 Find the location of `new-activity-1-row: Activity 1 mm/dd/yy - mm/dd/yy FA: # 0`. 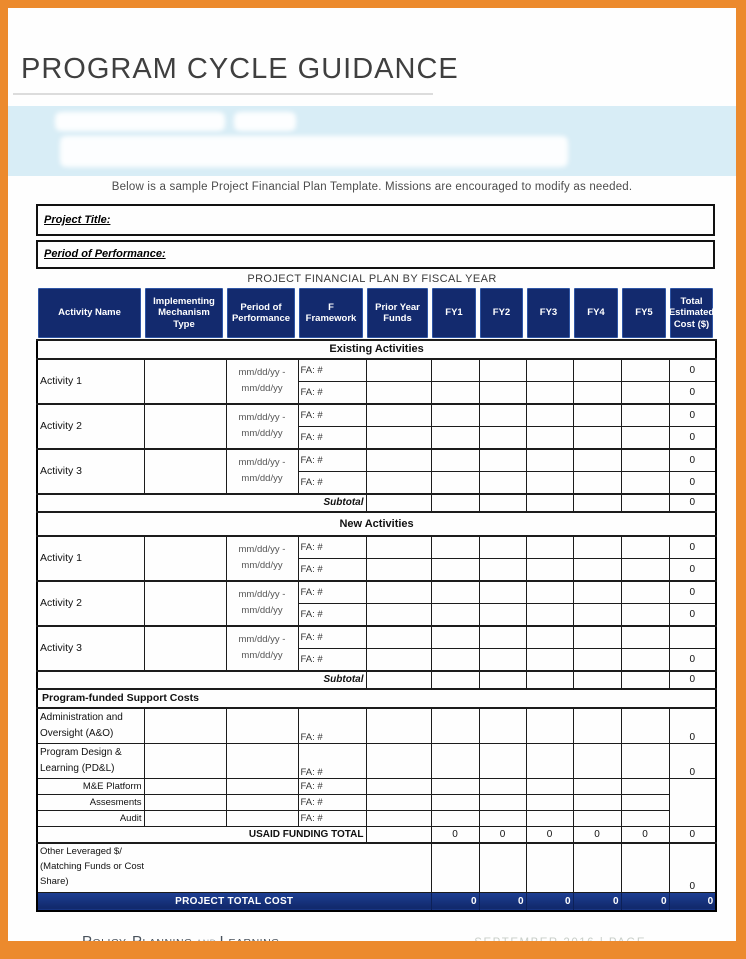

new-activity-1-row: Activity 1 mm/dd/yy - mm/dd/yy FA: # 0 is located at coordinates (376, 558).